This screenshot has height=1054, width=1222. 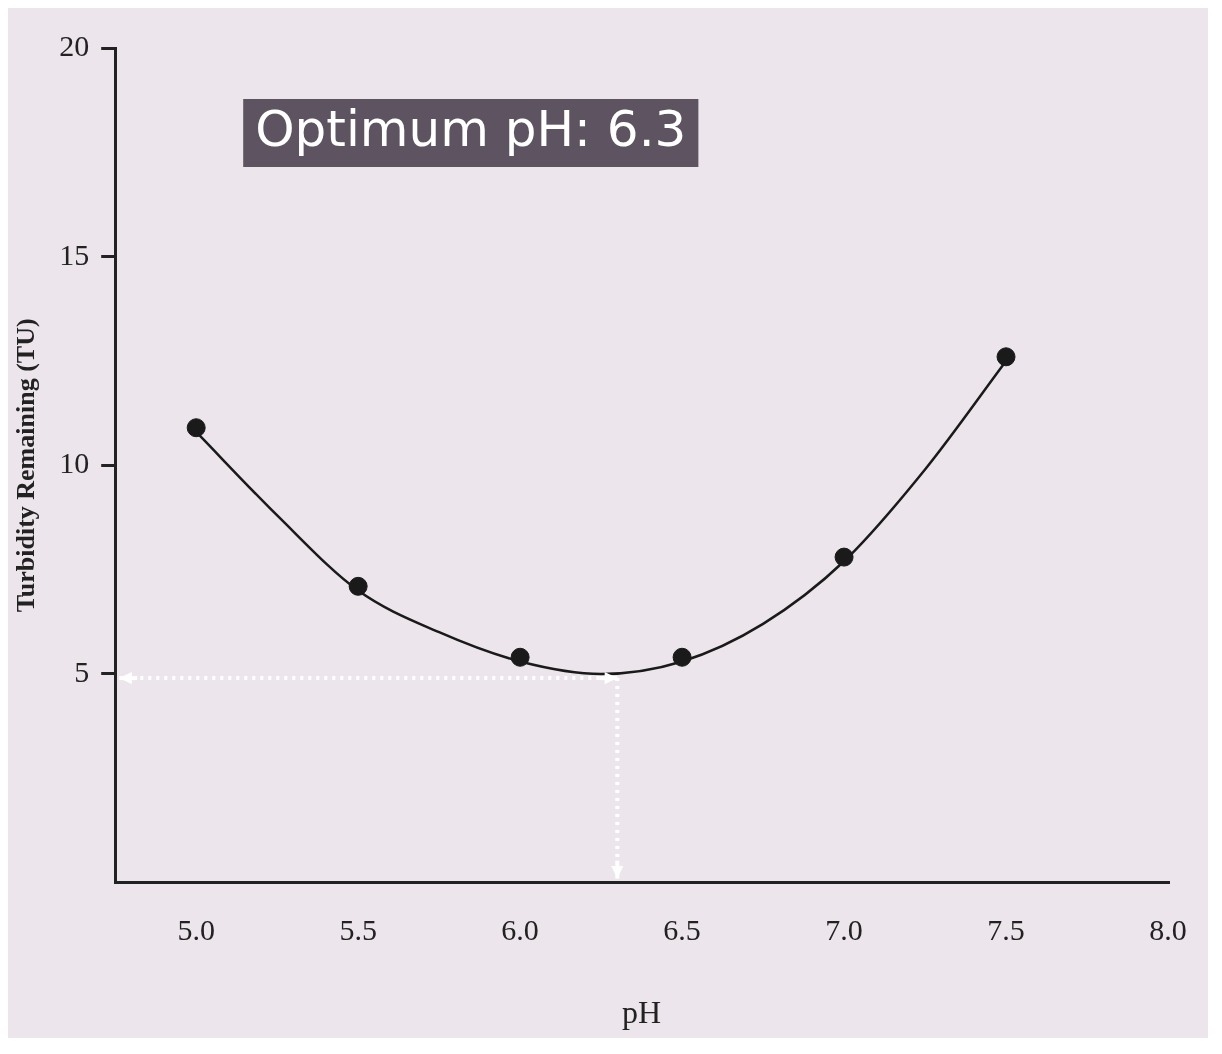 I want to click on y-tick-label: 10, so click(x=74, y=463).